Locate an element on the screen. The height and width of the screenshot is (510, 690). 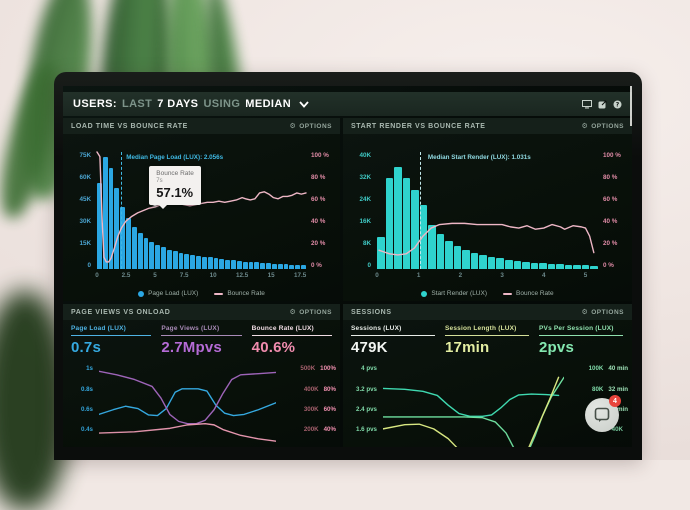
axis-tick-label: 80% is located at coordinates (329, 389).